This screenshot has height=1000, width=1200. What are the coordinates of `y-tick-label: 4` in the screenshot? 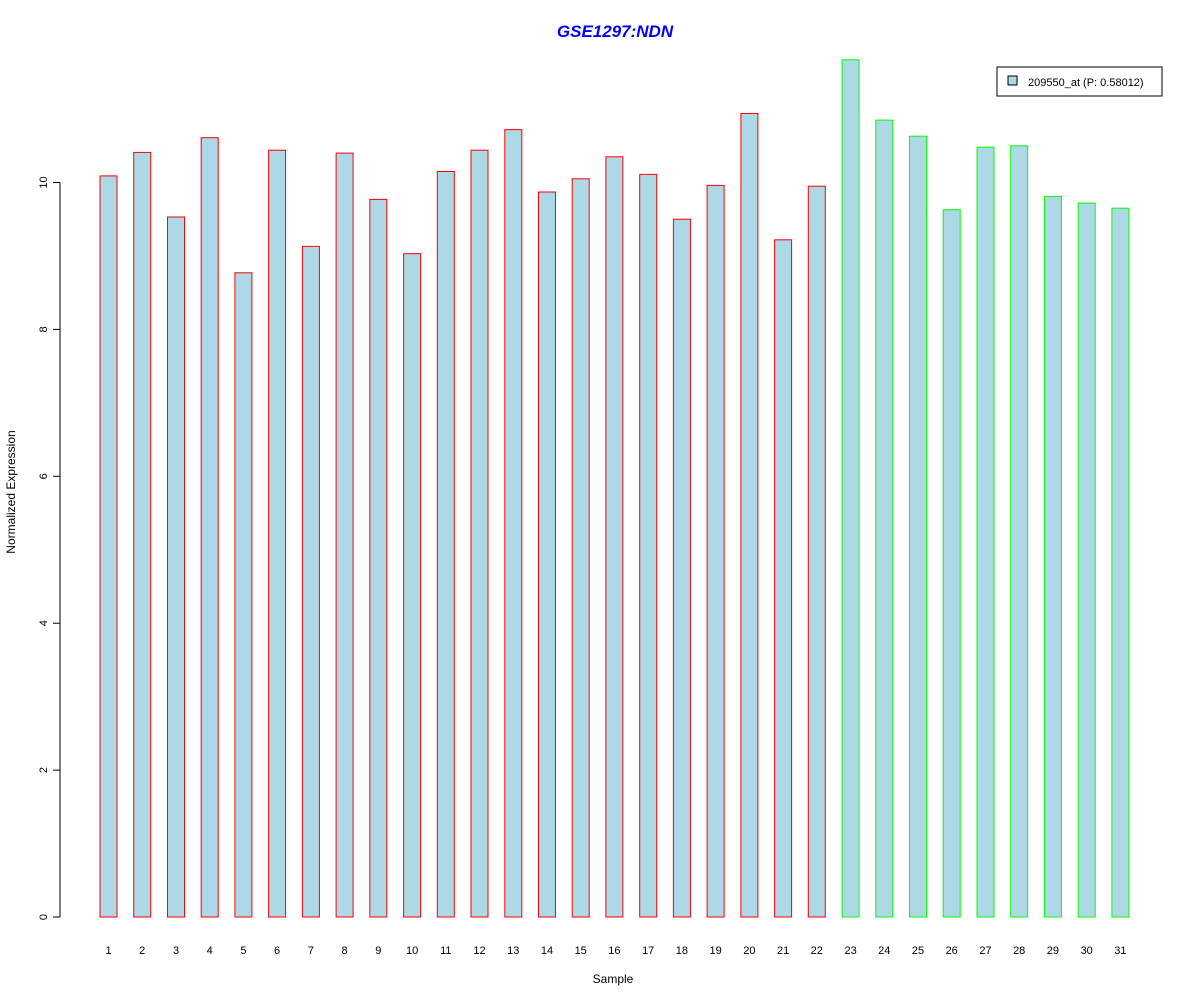 It's located at (44, 623).